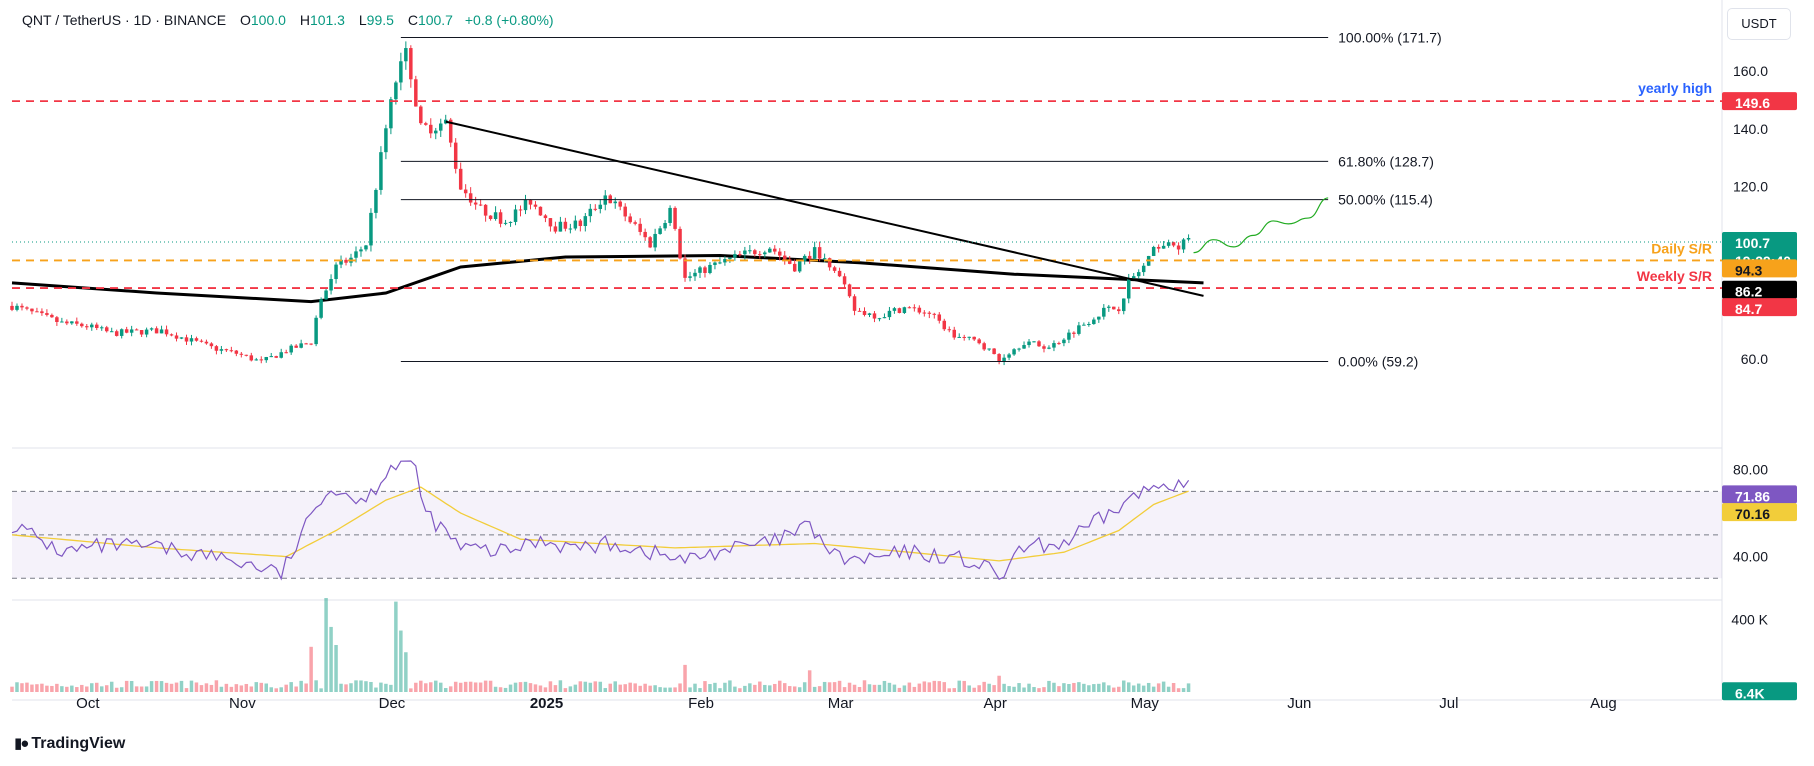 This screenshot has height=766, width=1814. What do you see at coordinates (1759, 24) in the screenshot?
I see `currency-button: USDT` at bounding box center [1759, 24].